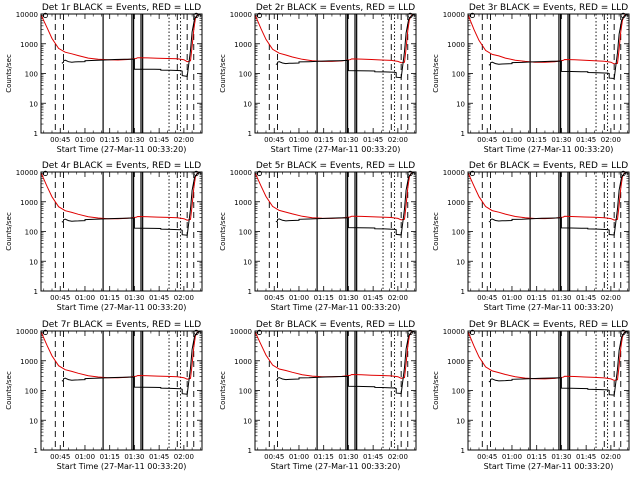 This screenshot has height=484, width=640. I want to click on panel-title: Det 1r BLACK = Events, RED = LLD, so click(121, 8).